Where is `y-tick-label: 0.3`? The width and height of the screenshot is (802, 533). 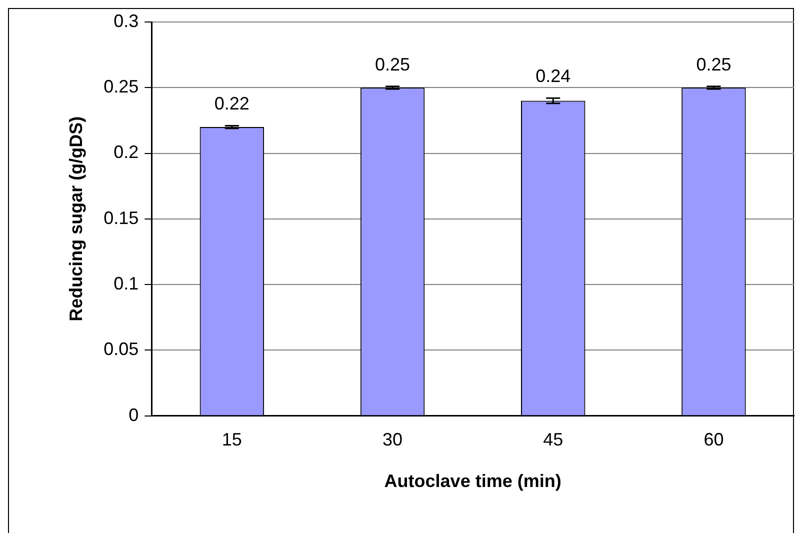 y-tick-label: 0.3 is located at coordinates (126, 20).